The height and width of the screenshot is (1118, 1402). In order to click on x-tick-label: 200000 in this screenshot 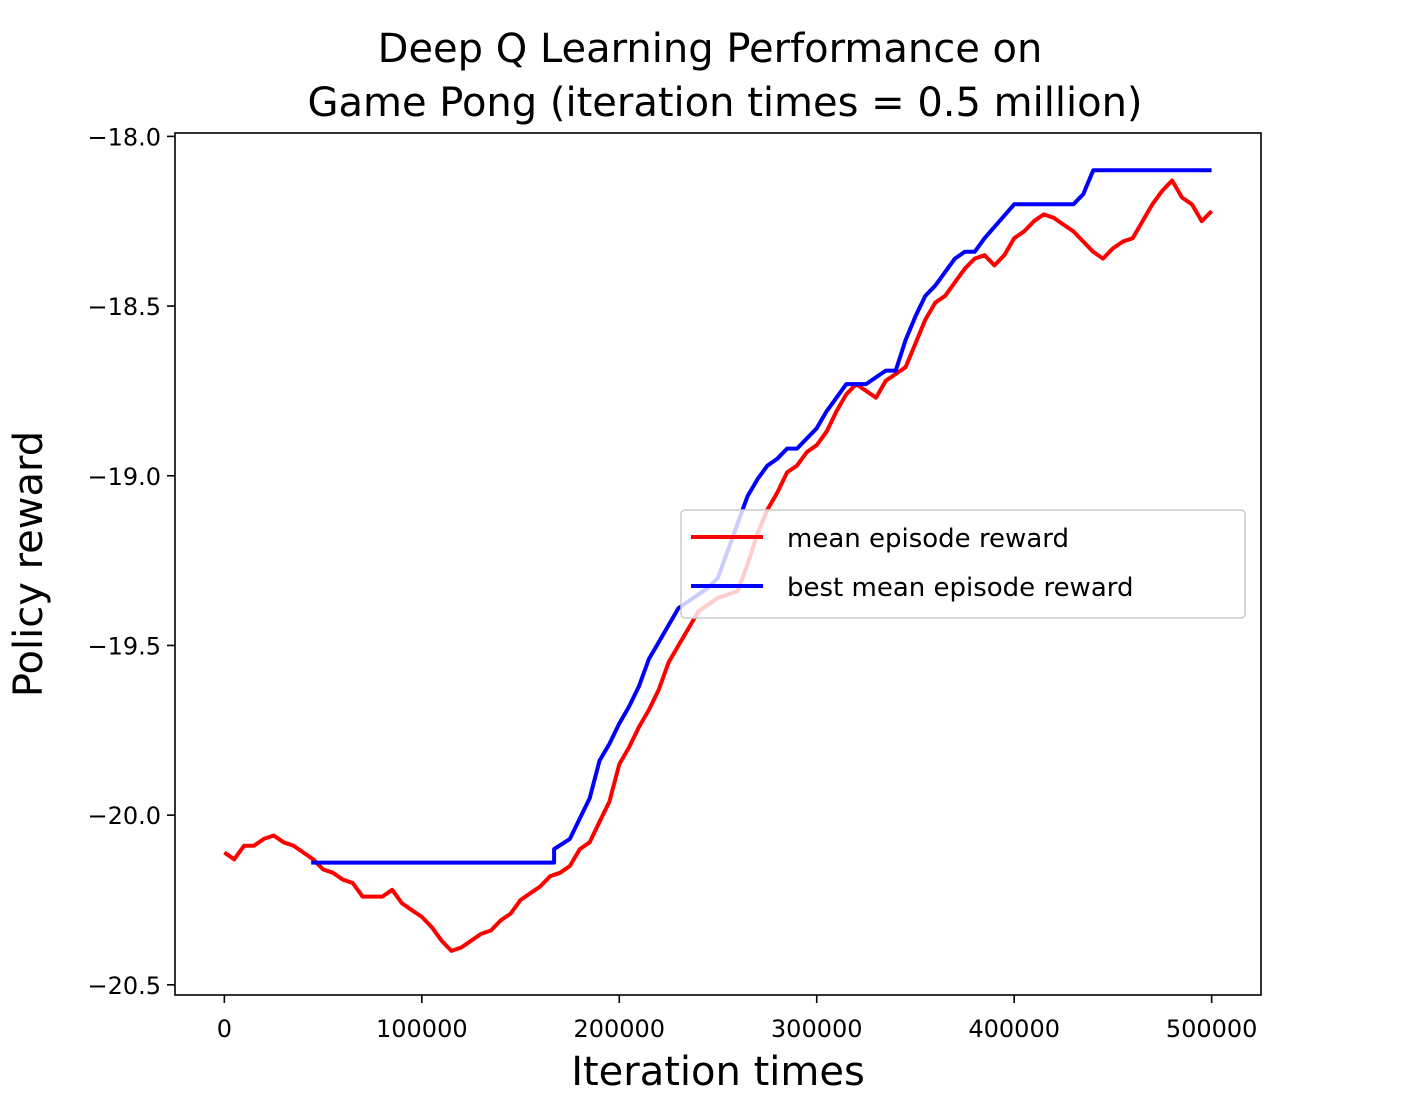, I will do `click(619, 1029)`.